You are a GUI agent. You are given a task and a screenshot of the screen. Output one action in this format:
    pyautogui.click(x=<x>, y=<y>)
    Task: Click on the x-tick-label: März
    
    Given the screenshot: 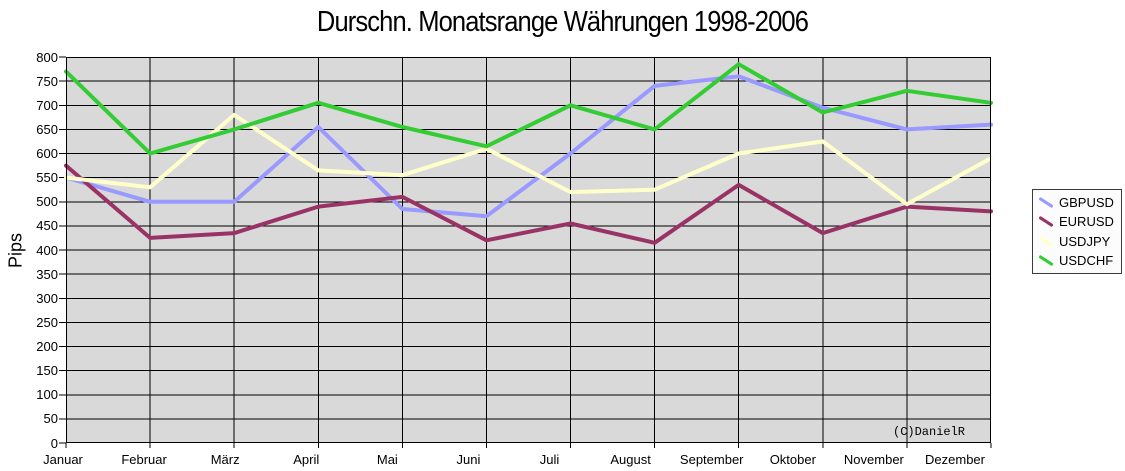 What is the action you would take?
    pyautogui.click(x=225, y=459)
    